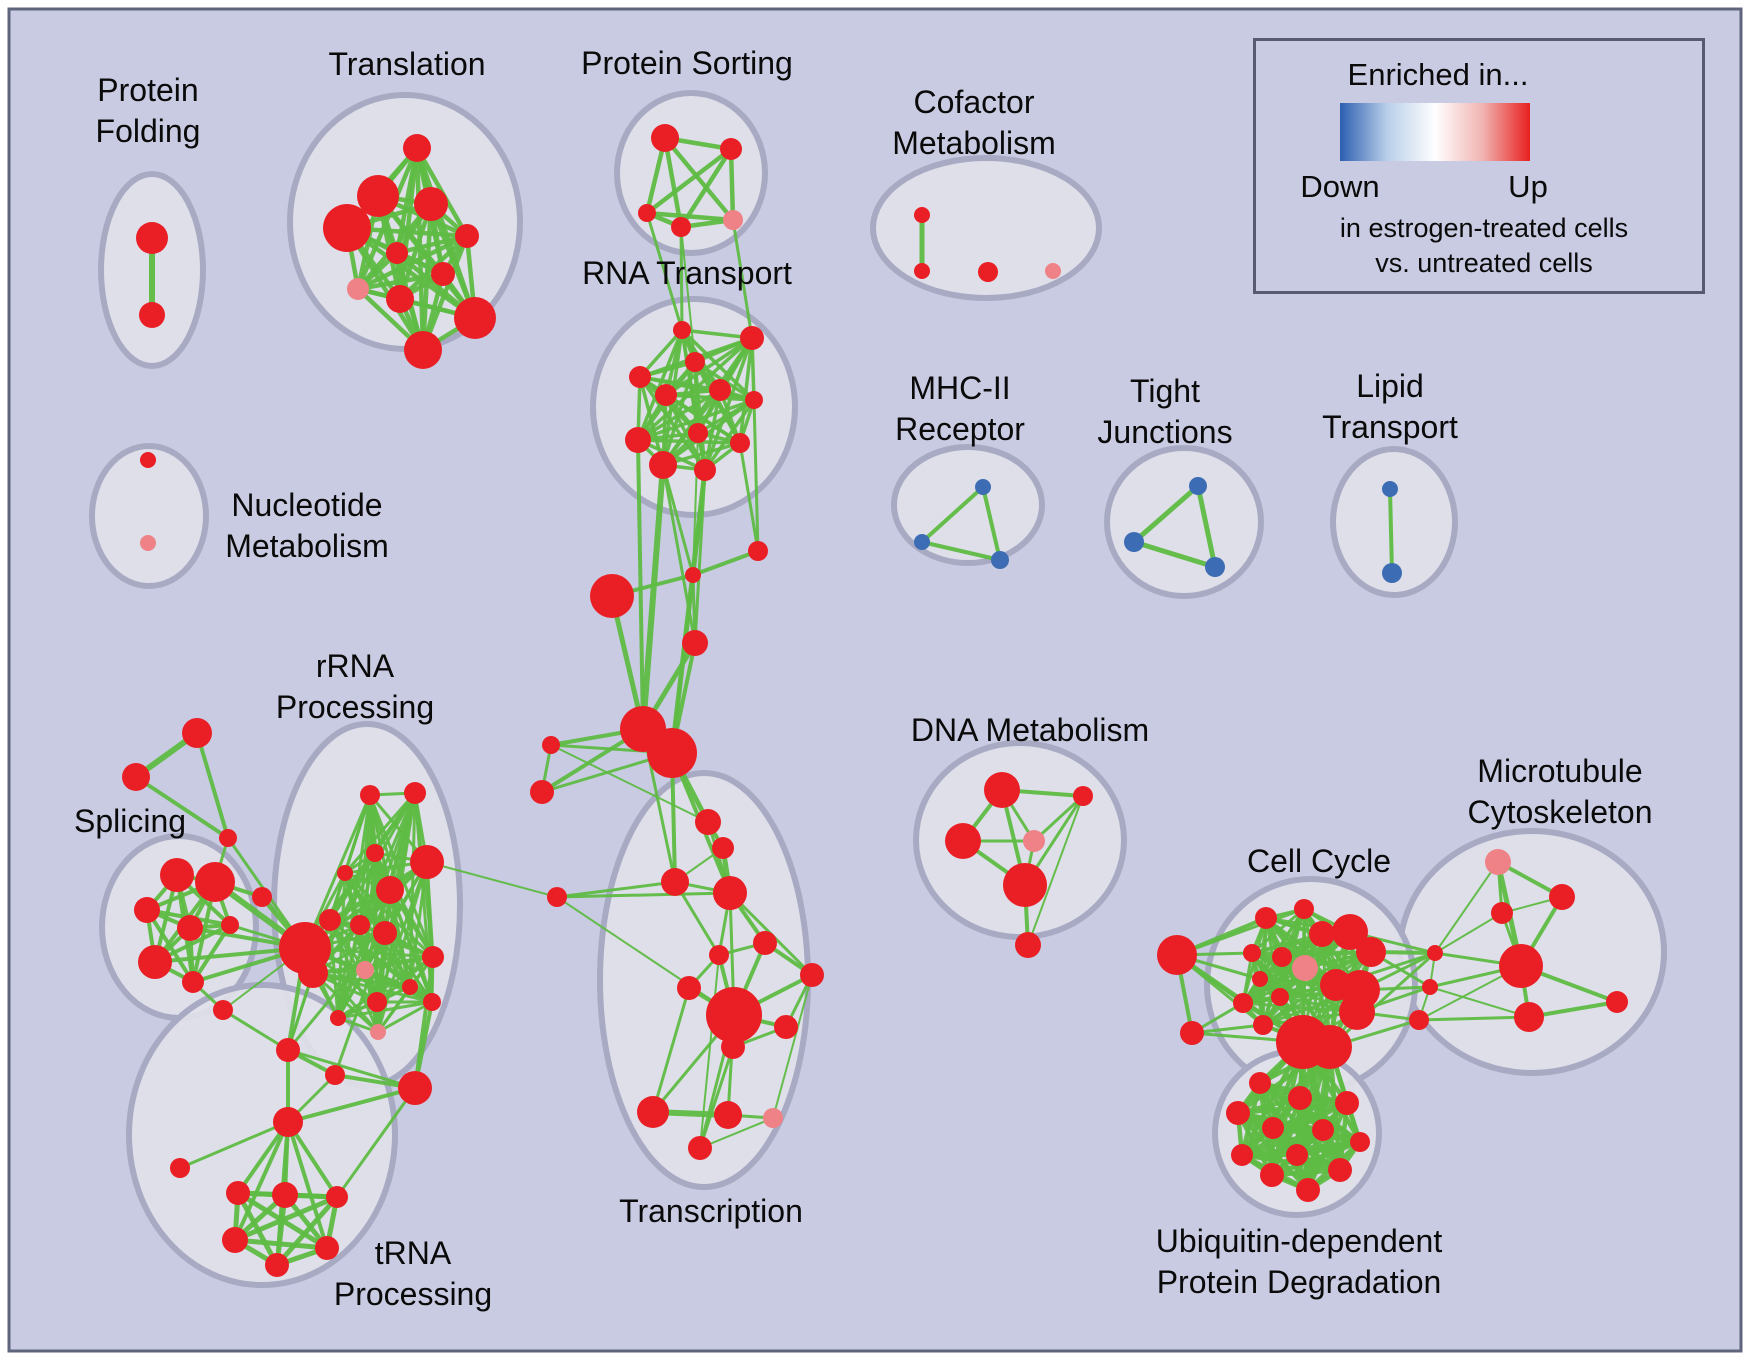 The height and width of the screenshot is (1360, 1750). Describe the element at coordinates (413, 1294) in the screenshot. I see `cluster-label-trna-processing: Processing` at that location.